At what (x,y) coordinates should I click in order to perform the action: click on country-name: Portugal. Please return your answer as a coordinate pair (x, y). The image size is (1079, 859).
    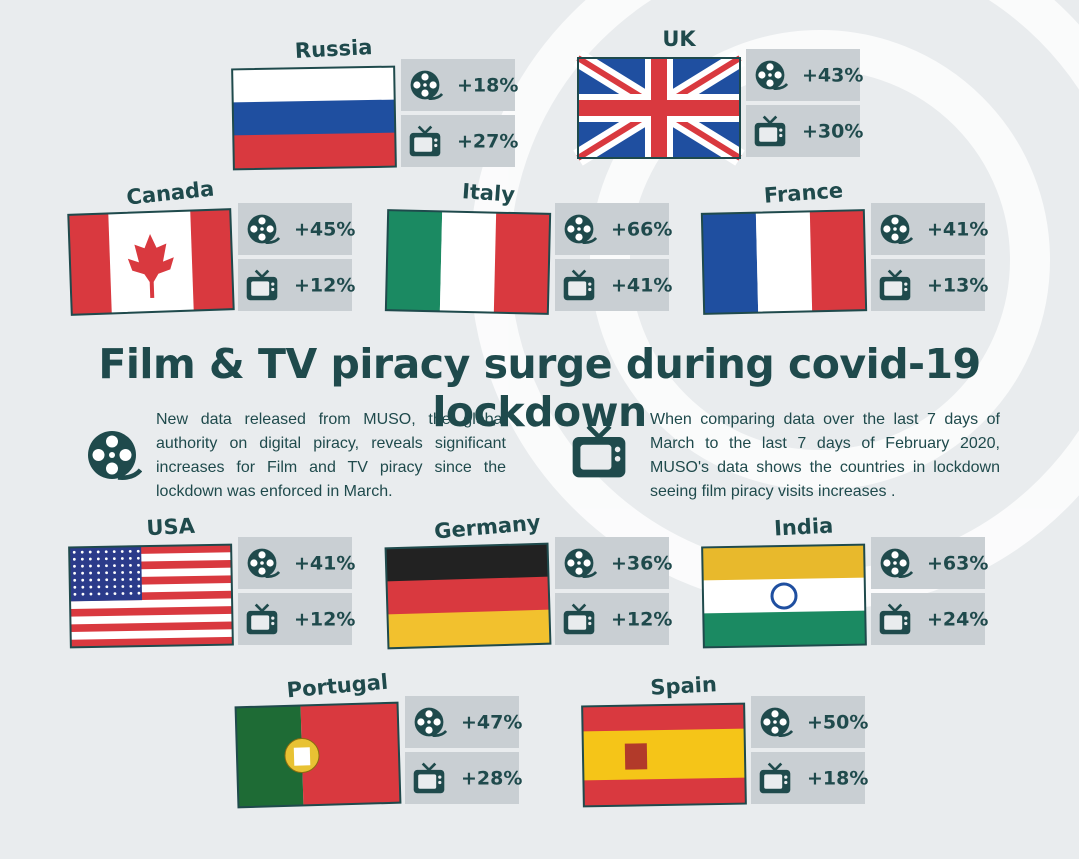
    Looking at the image, I should click on (337, 686).